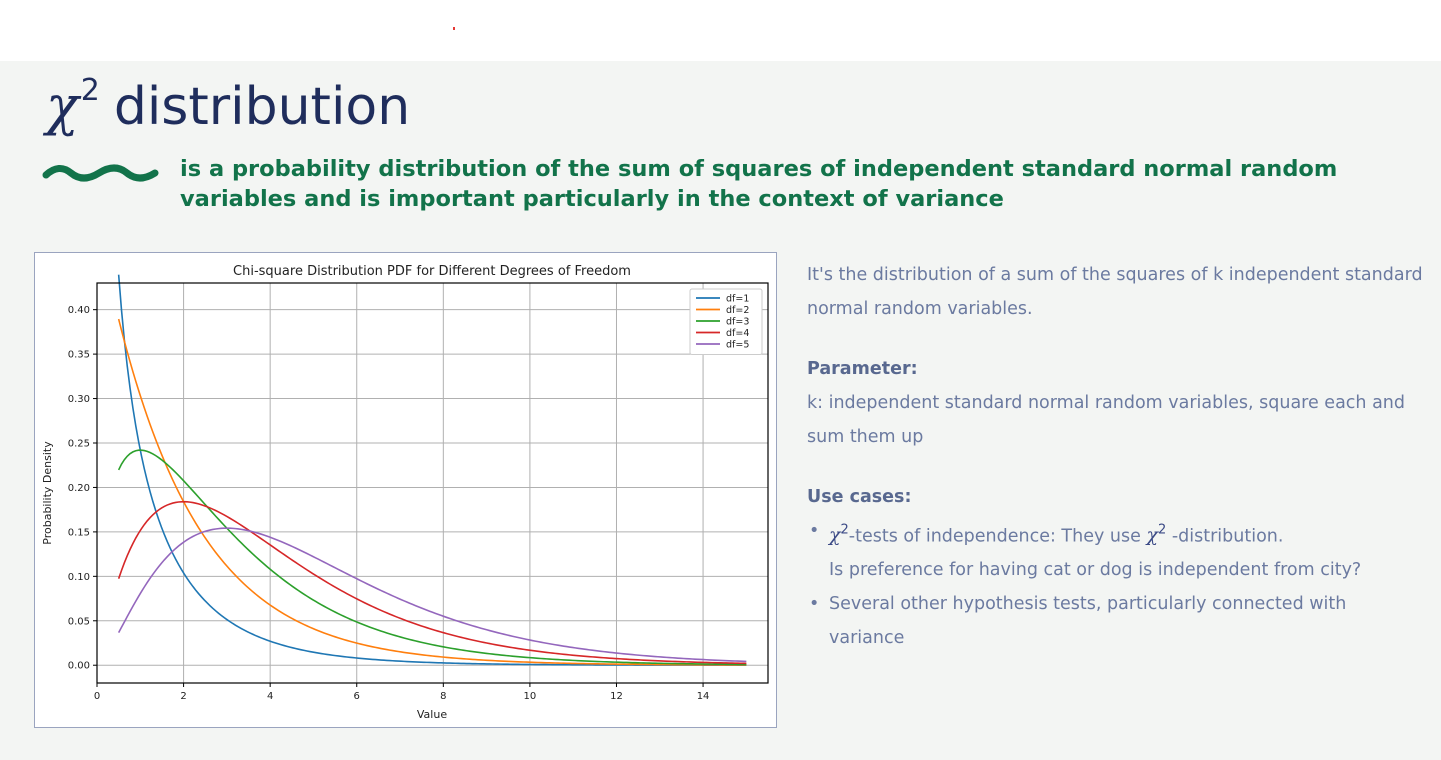  Describe the element at coordinates (183, 696) in the screenshot. I see `x-tick-label: 2` at that location.